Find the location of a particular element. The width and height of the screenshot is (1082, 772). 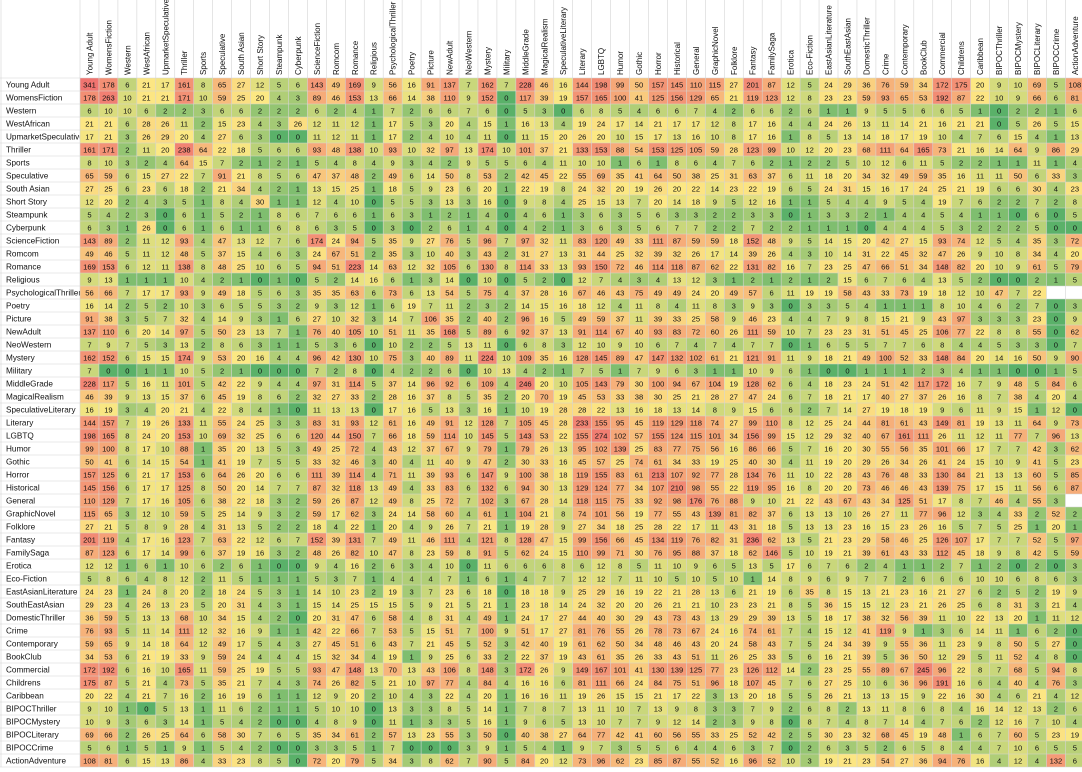

column-header: UpmarketSpeculative is located at coordinates (165, 37).